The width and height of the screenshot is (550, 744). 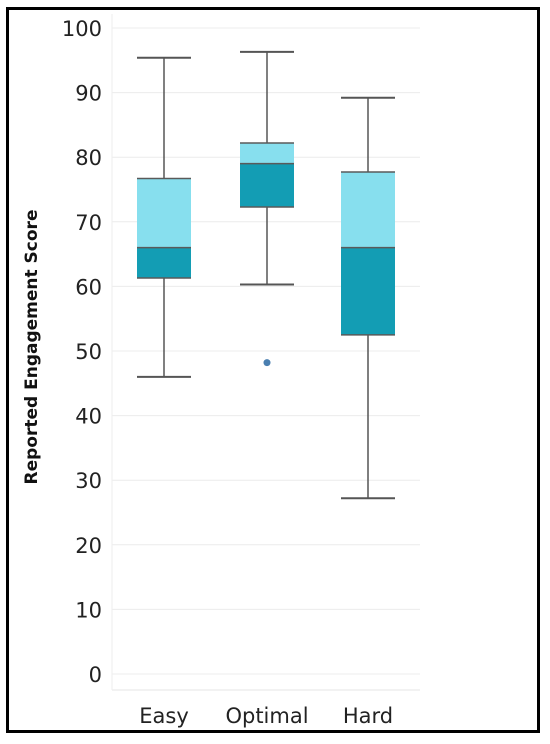 I want to click on y-tick-label: 50, so click(x=88, y=352).